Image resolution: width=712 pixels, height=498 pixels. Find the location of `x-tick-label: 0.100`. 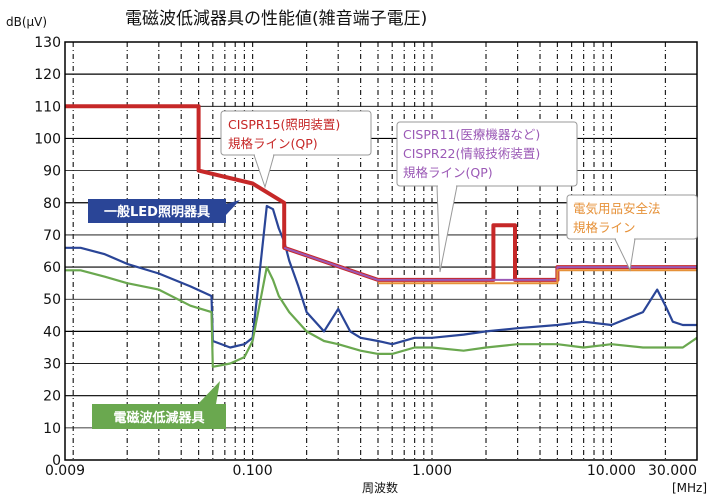

x-tick-label: 0.100 is located at coordinates (253, 471).